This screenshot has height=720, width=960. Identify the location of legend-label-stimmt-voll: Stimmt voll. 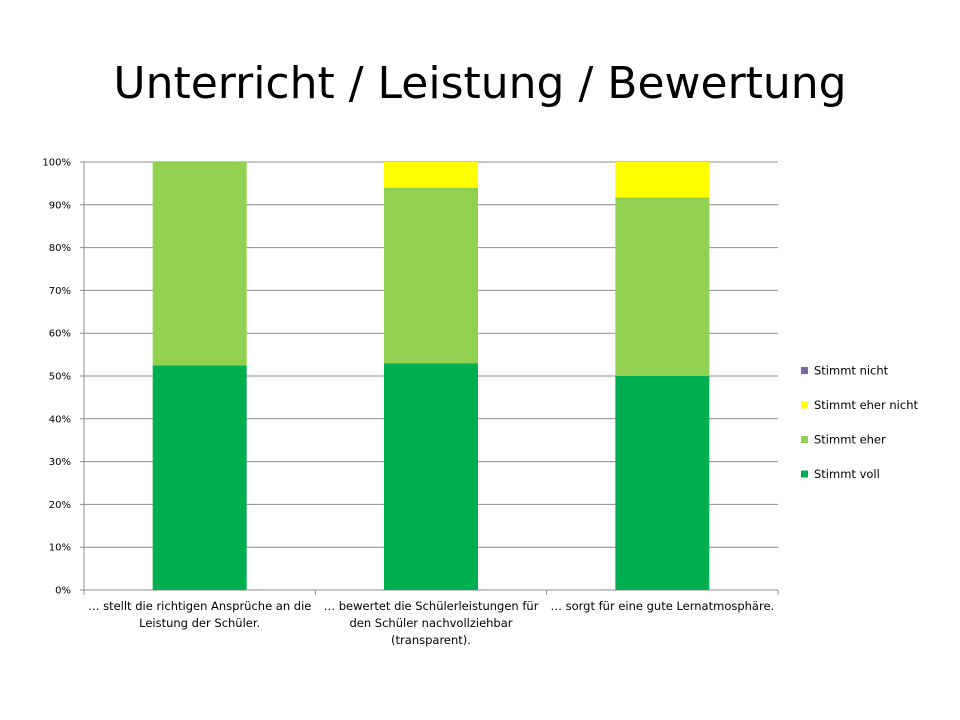
(847, 474).